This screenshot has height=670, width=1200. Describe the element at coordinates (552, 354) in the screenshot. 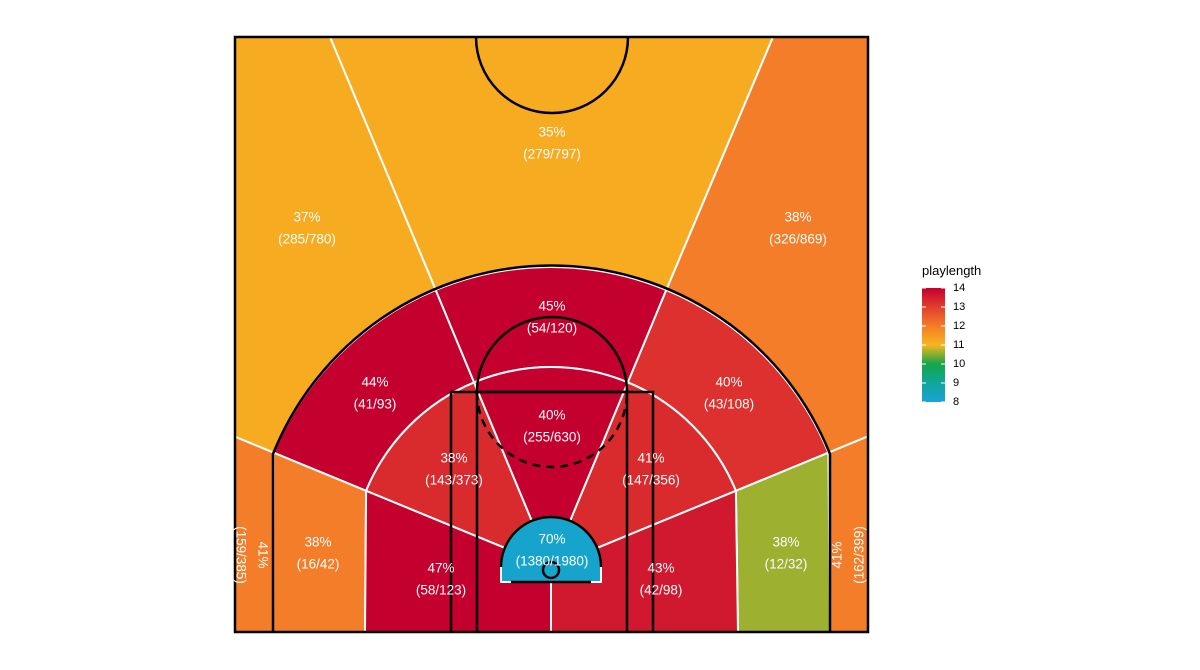

I see `free-throw-circle` at that location.